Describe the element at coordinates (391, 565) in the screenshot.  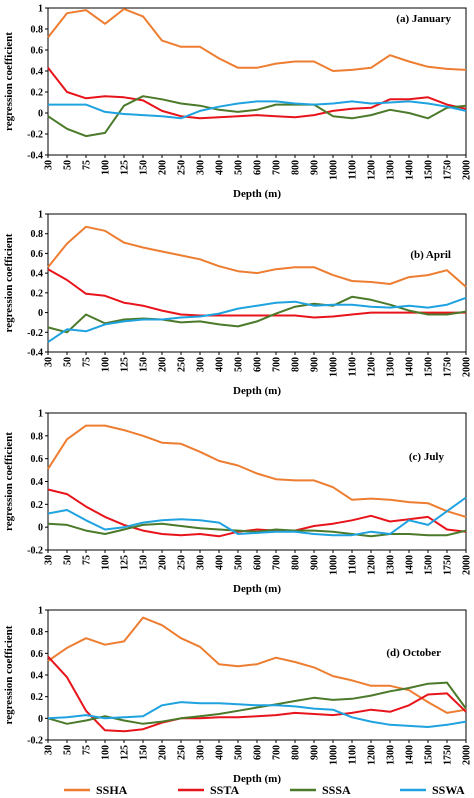
I see `x-tick-label: 1300` at that location.